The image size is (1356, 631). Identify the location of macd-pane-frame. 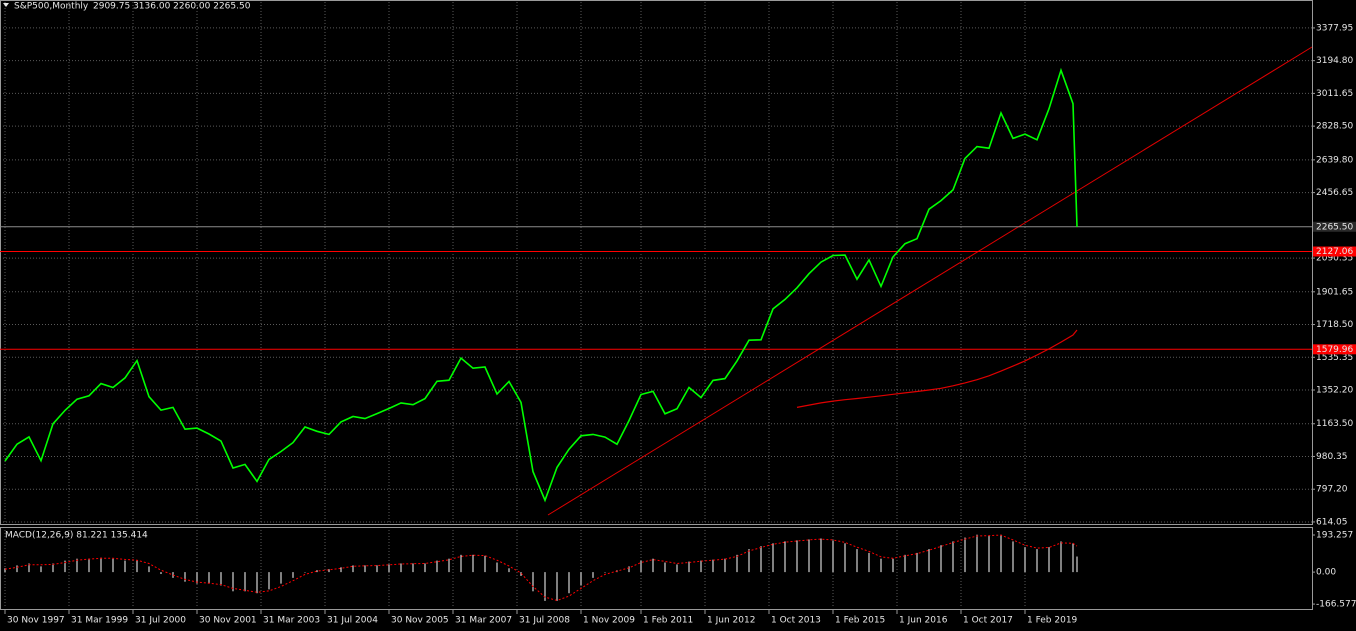
(656, 568).